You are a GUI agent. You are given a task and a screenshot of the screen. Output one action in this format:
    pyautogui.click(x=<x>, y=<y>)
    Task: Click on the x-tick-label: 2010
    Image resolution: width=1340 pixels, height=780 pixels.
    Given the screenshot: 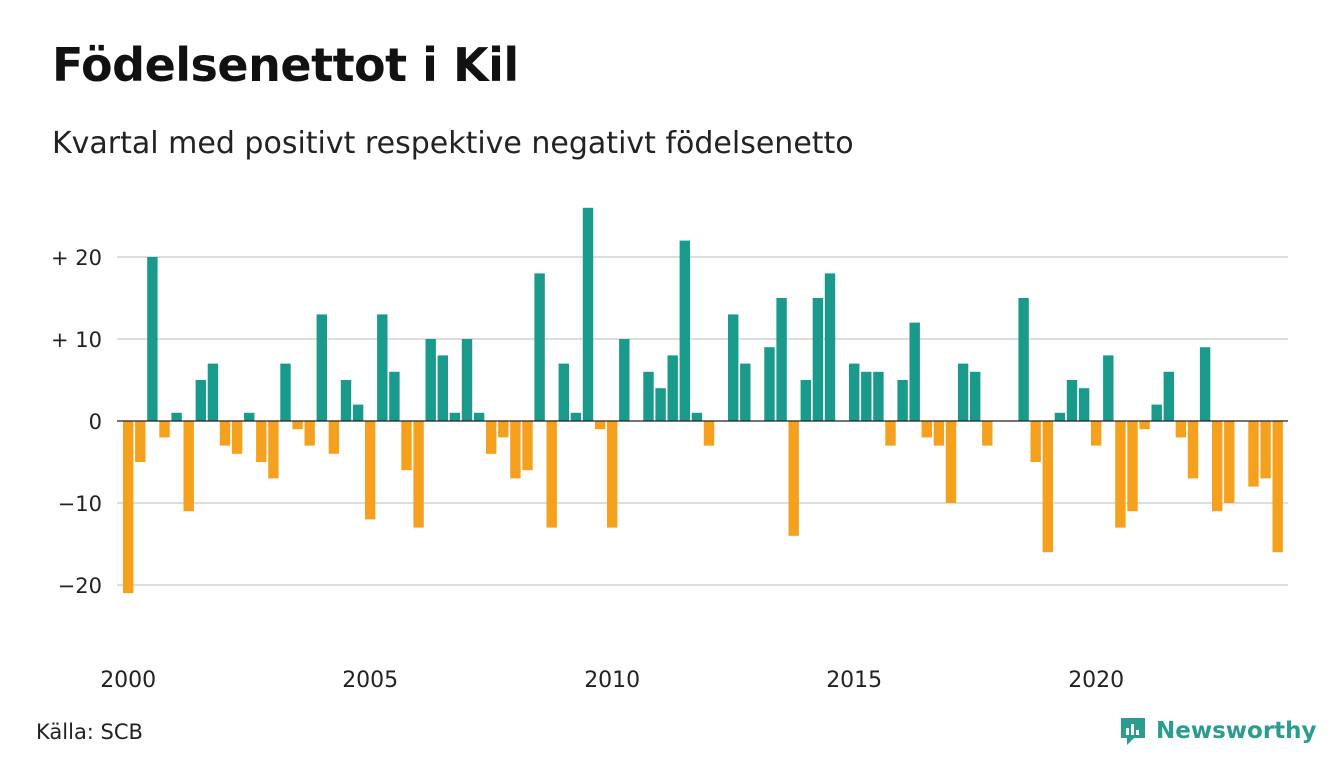 What is the action you would take?
    pyautogui.click(x=612, y=680)
    